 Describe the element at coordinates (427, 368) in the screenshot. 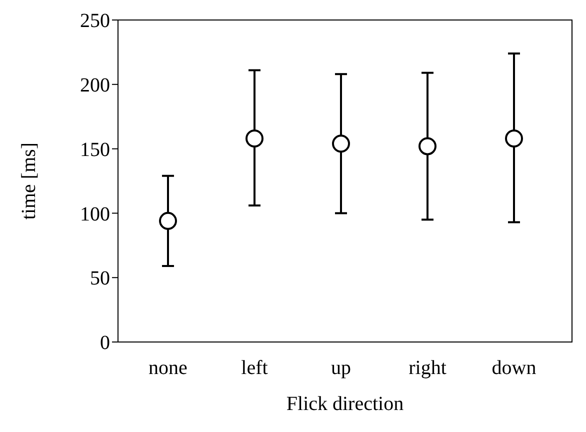

I see `x-tick-label: right` at that location.